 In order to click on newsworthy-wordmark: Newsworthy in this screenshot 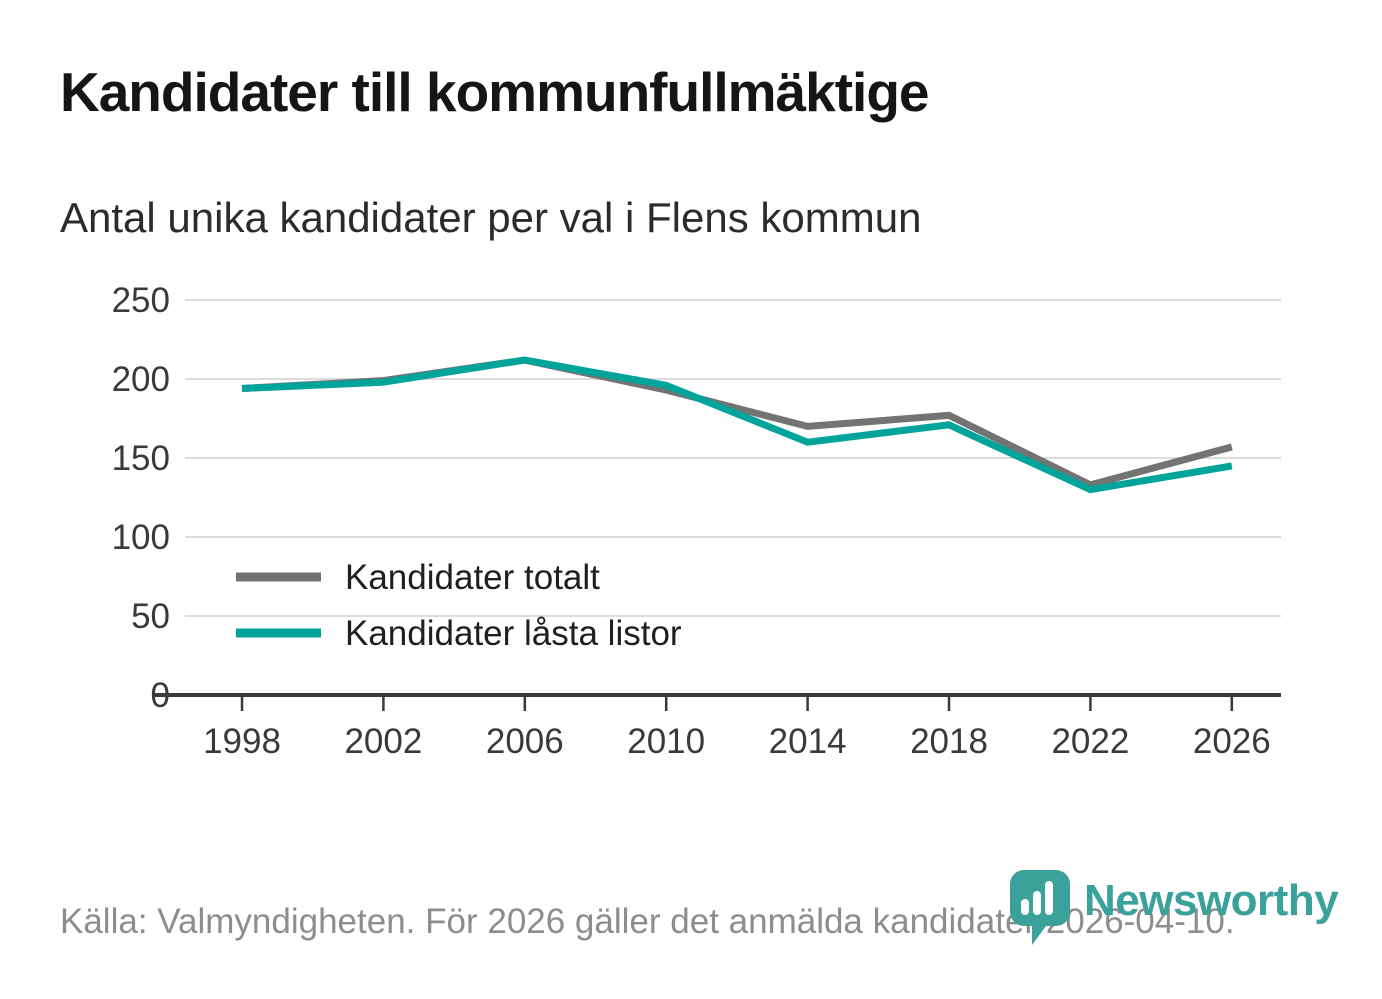, I will do `click(1211, 900)`.